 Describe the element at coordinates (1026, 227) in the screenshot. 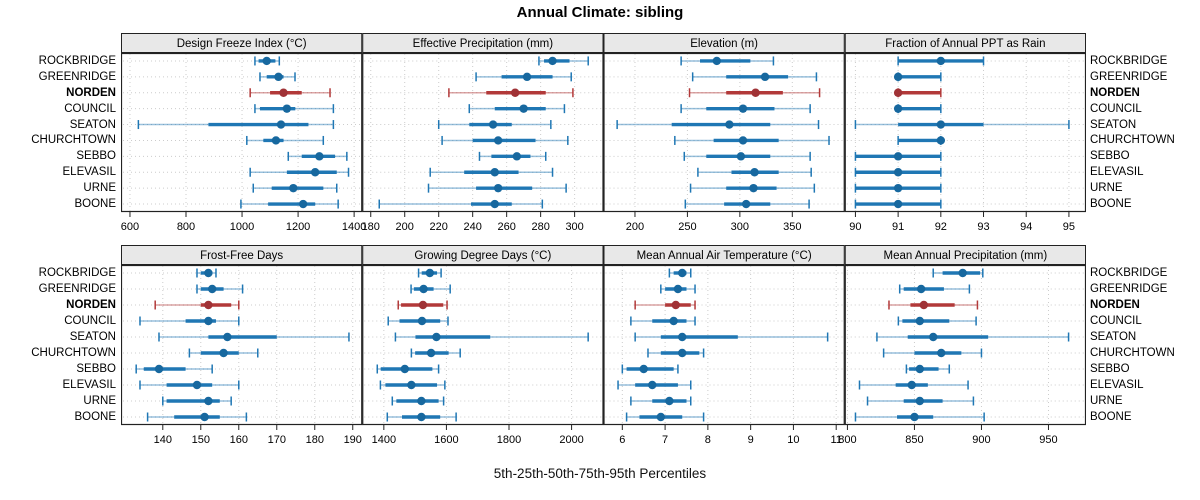

I see `axis-tick-label: 94` at that location.